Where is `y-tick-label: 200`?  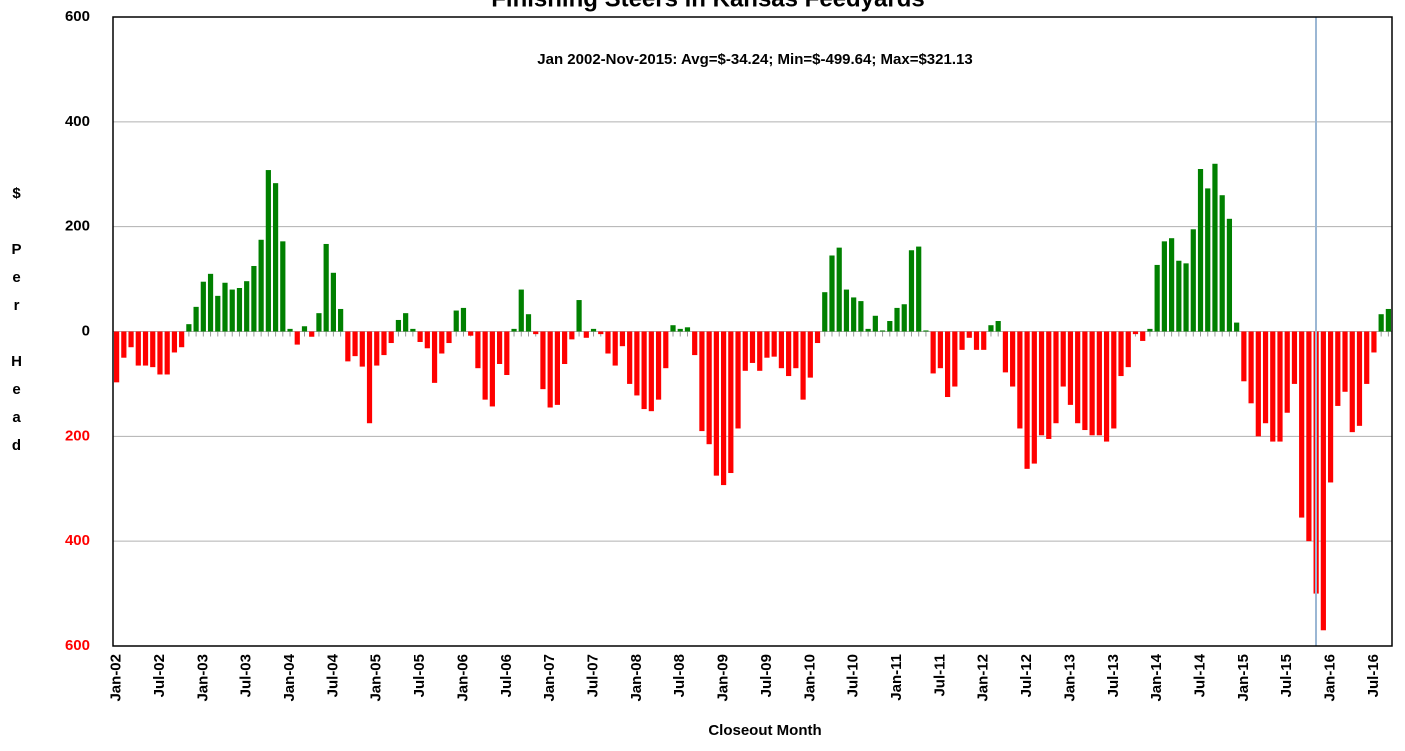 y-tick-label: 200 is located at coordinates (77, 226).